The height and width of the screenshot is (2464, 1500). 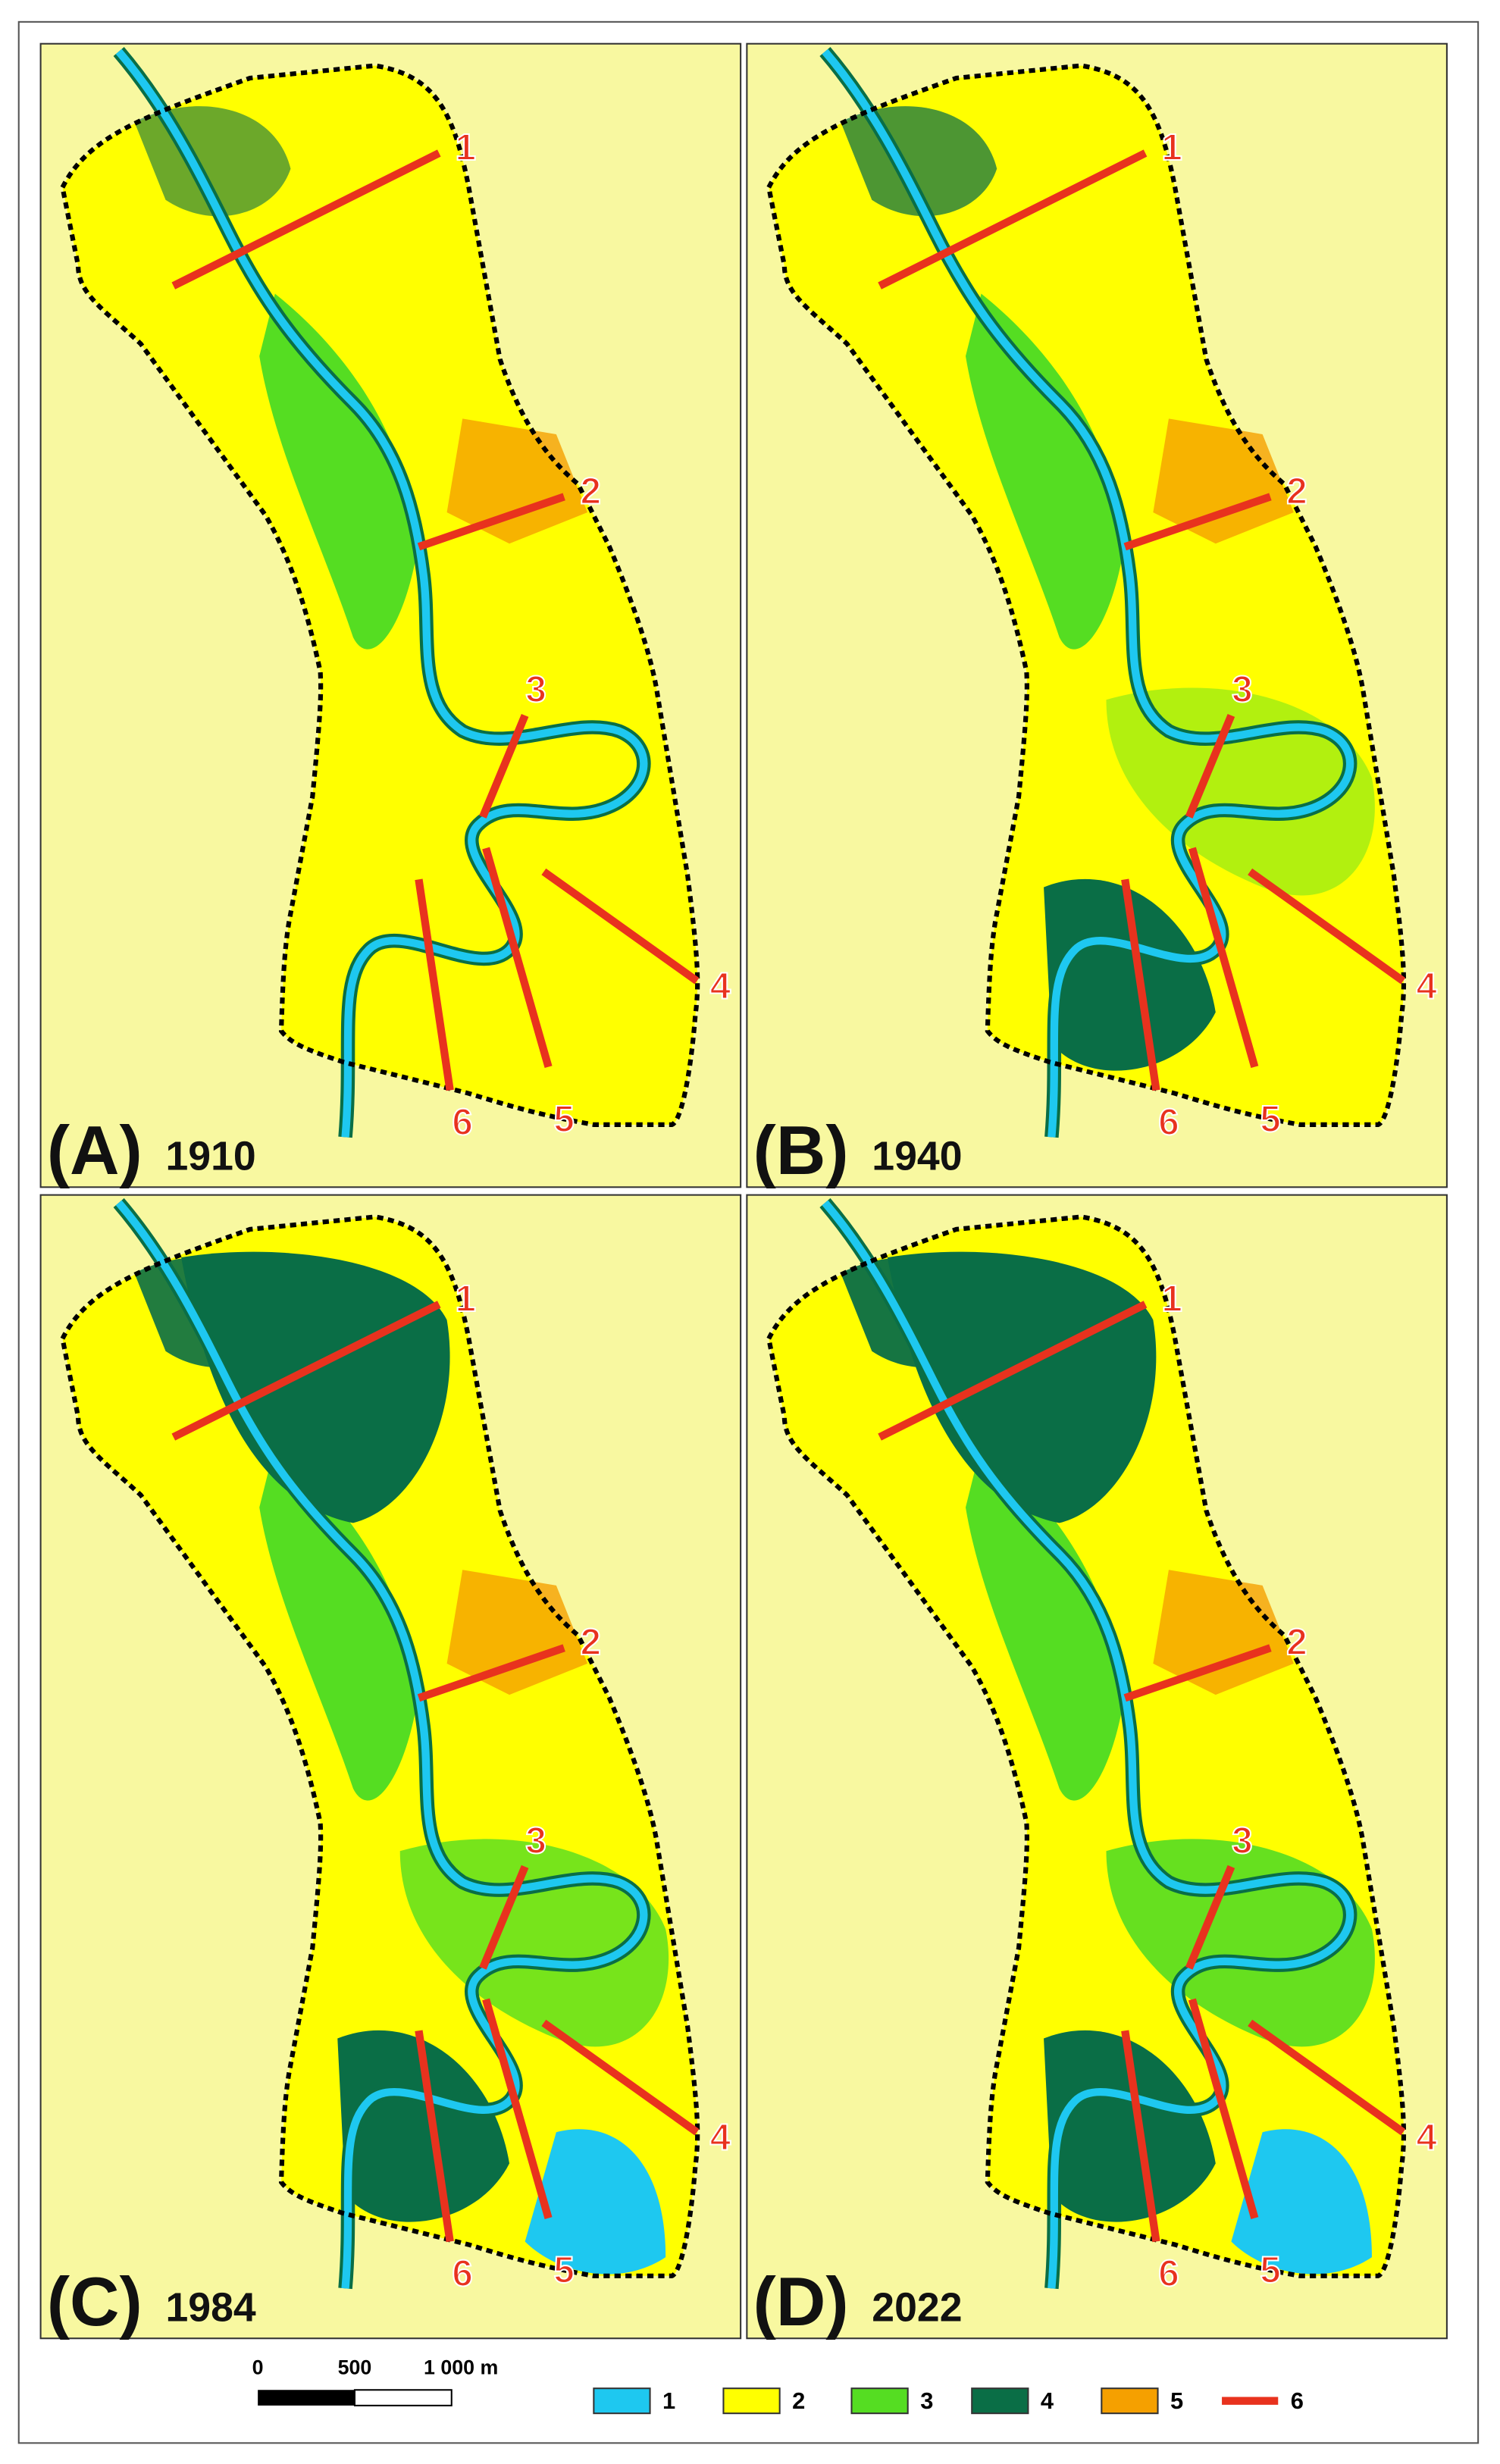 I want to click on panel-year: 2022, so click(x=917, y=2307).